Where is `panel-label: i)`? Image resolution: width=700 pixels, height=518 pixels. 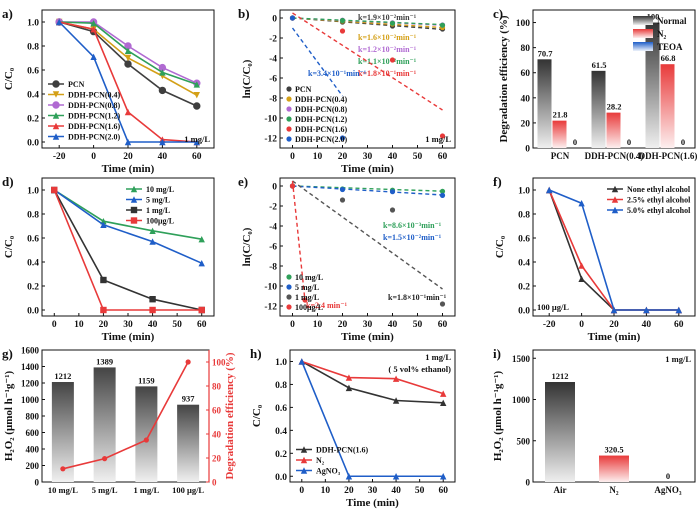 panel-label: i) is located at coordinates (497, 353).